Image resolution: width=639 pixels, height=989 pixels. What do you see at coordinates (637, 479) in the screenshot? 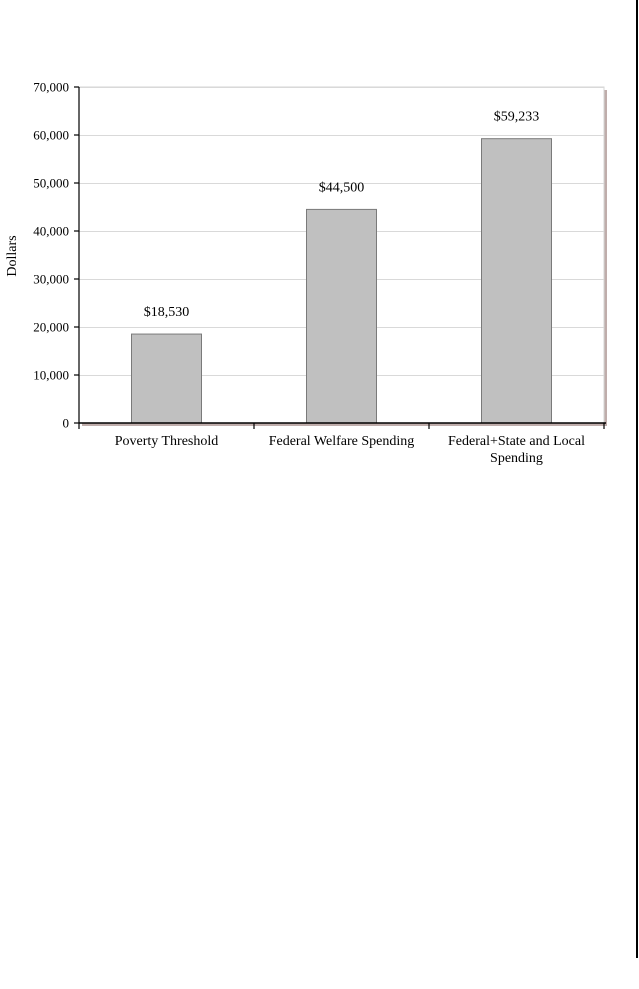
I see `page-right-border` at bounding box center [637, 479].